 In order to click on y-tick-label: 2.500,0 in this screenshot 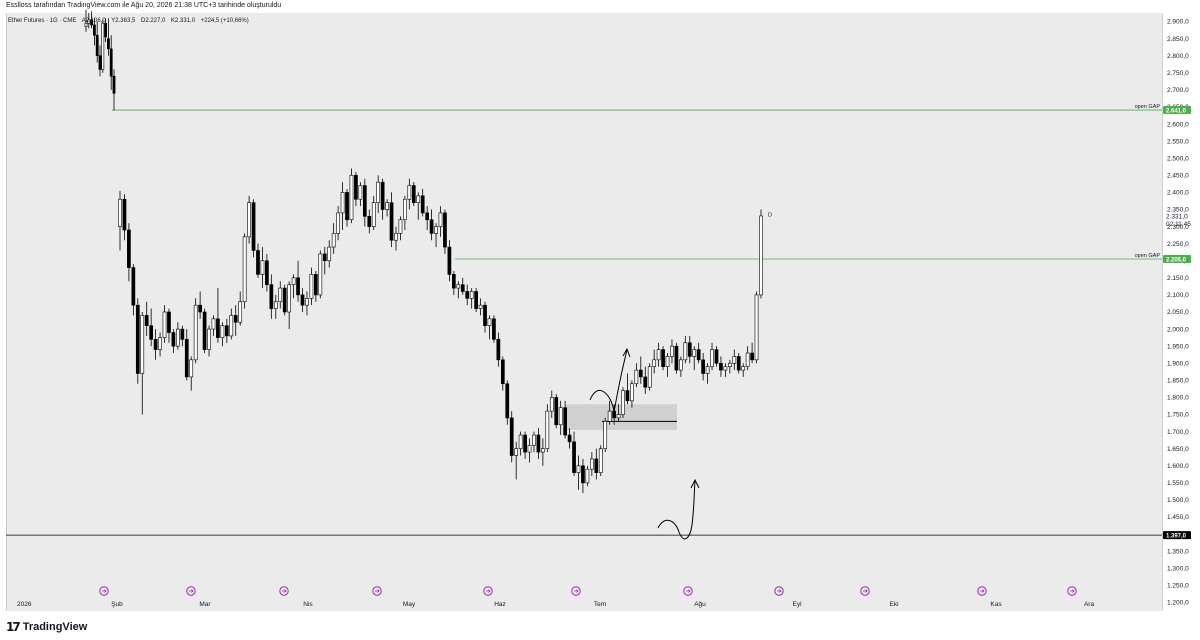, I will do `click(1178, 158)`.